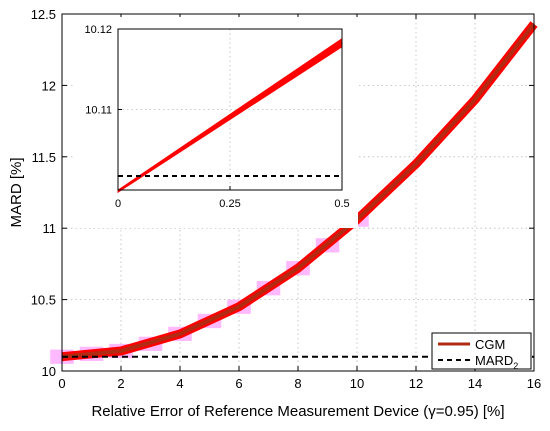  I want to click on y-tick-label: 11.5, so click(44, 157).